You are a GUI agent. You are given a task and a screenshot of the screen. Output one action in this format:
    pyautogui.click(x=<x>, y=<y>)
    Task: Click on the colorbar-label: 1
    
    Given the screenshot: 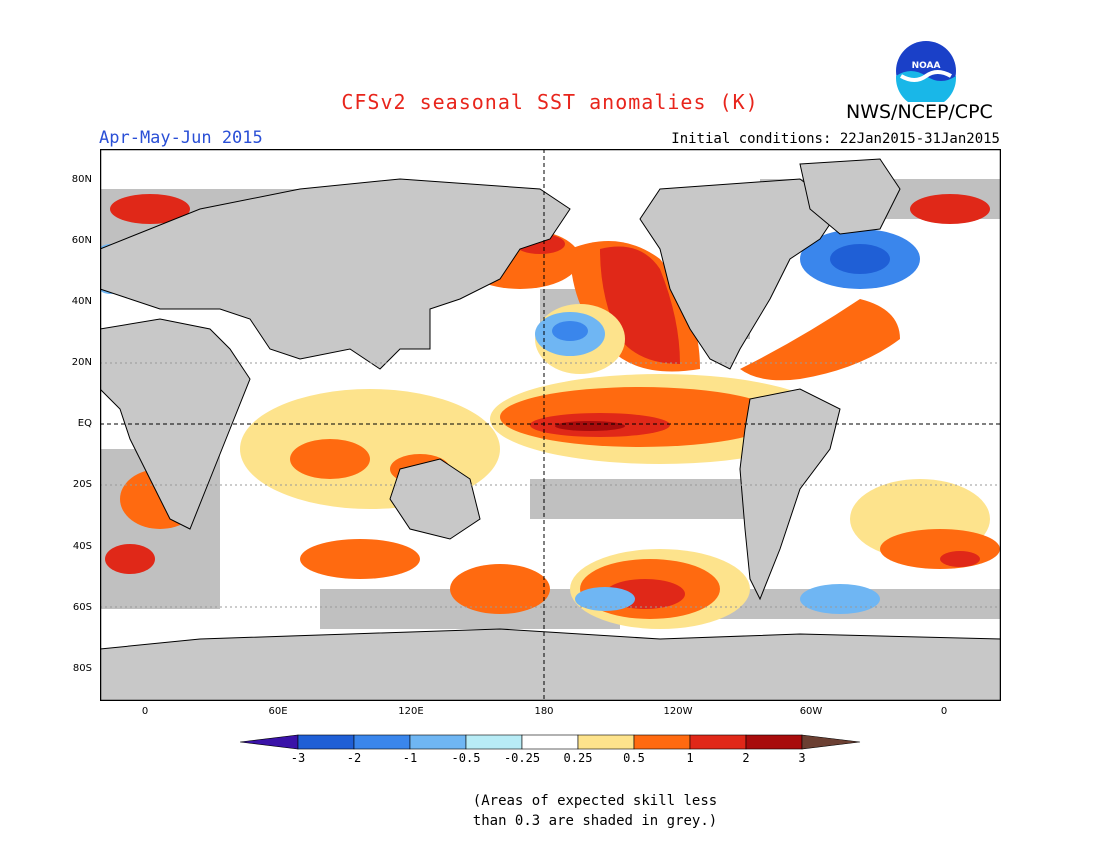 What is the action you would take?
    pyautogui.click(x=690, y=758)
    